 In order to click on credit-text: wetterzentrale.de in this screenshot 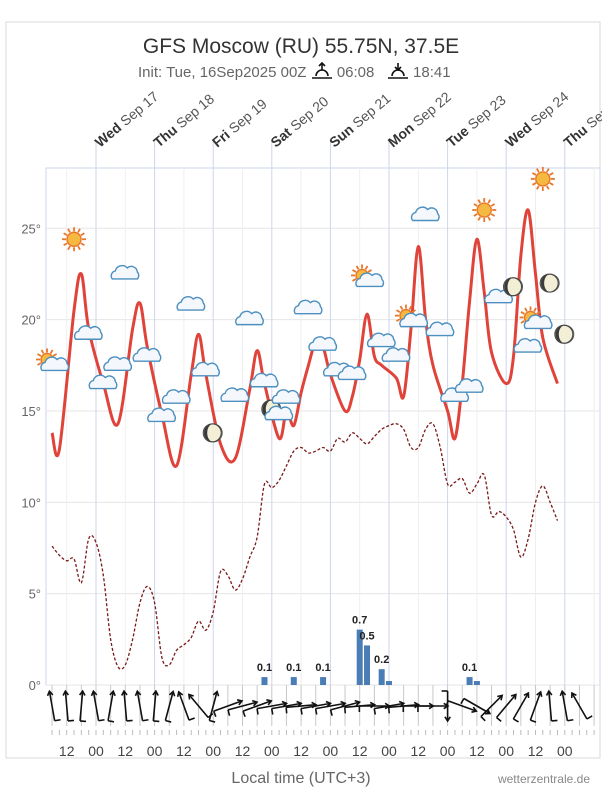, I will do `click(543, 779)`.